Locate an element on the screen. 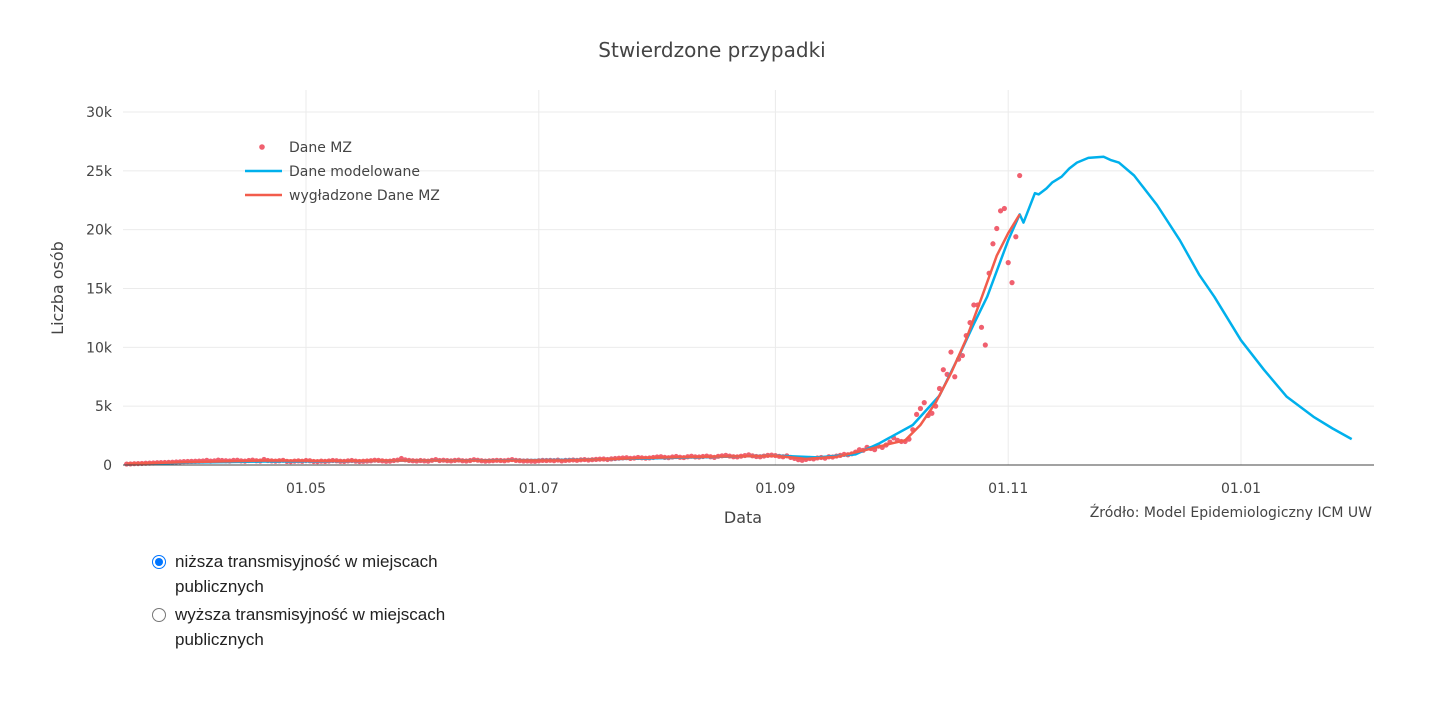  legend: Dane MZ Dane modelowane wygładzone Dane MZ is located at coordinates (342, 172).